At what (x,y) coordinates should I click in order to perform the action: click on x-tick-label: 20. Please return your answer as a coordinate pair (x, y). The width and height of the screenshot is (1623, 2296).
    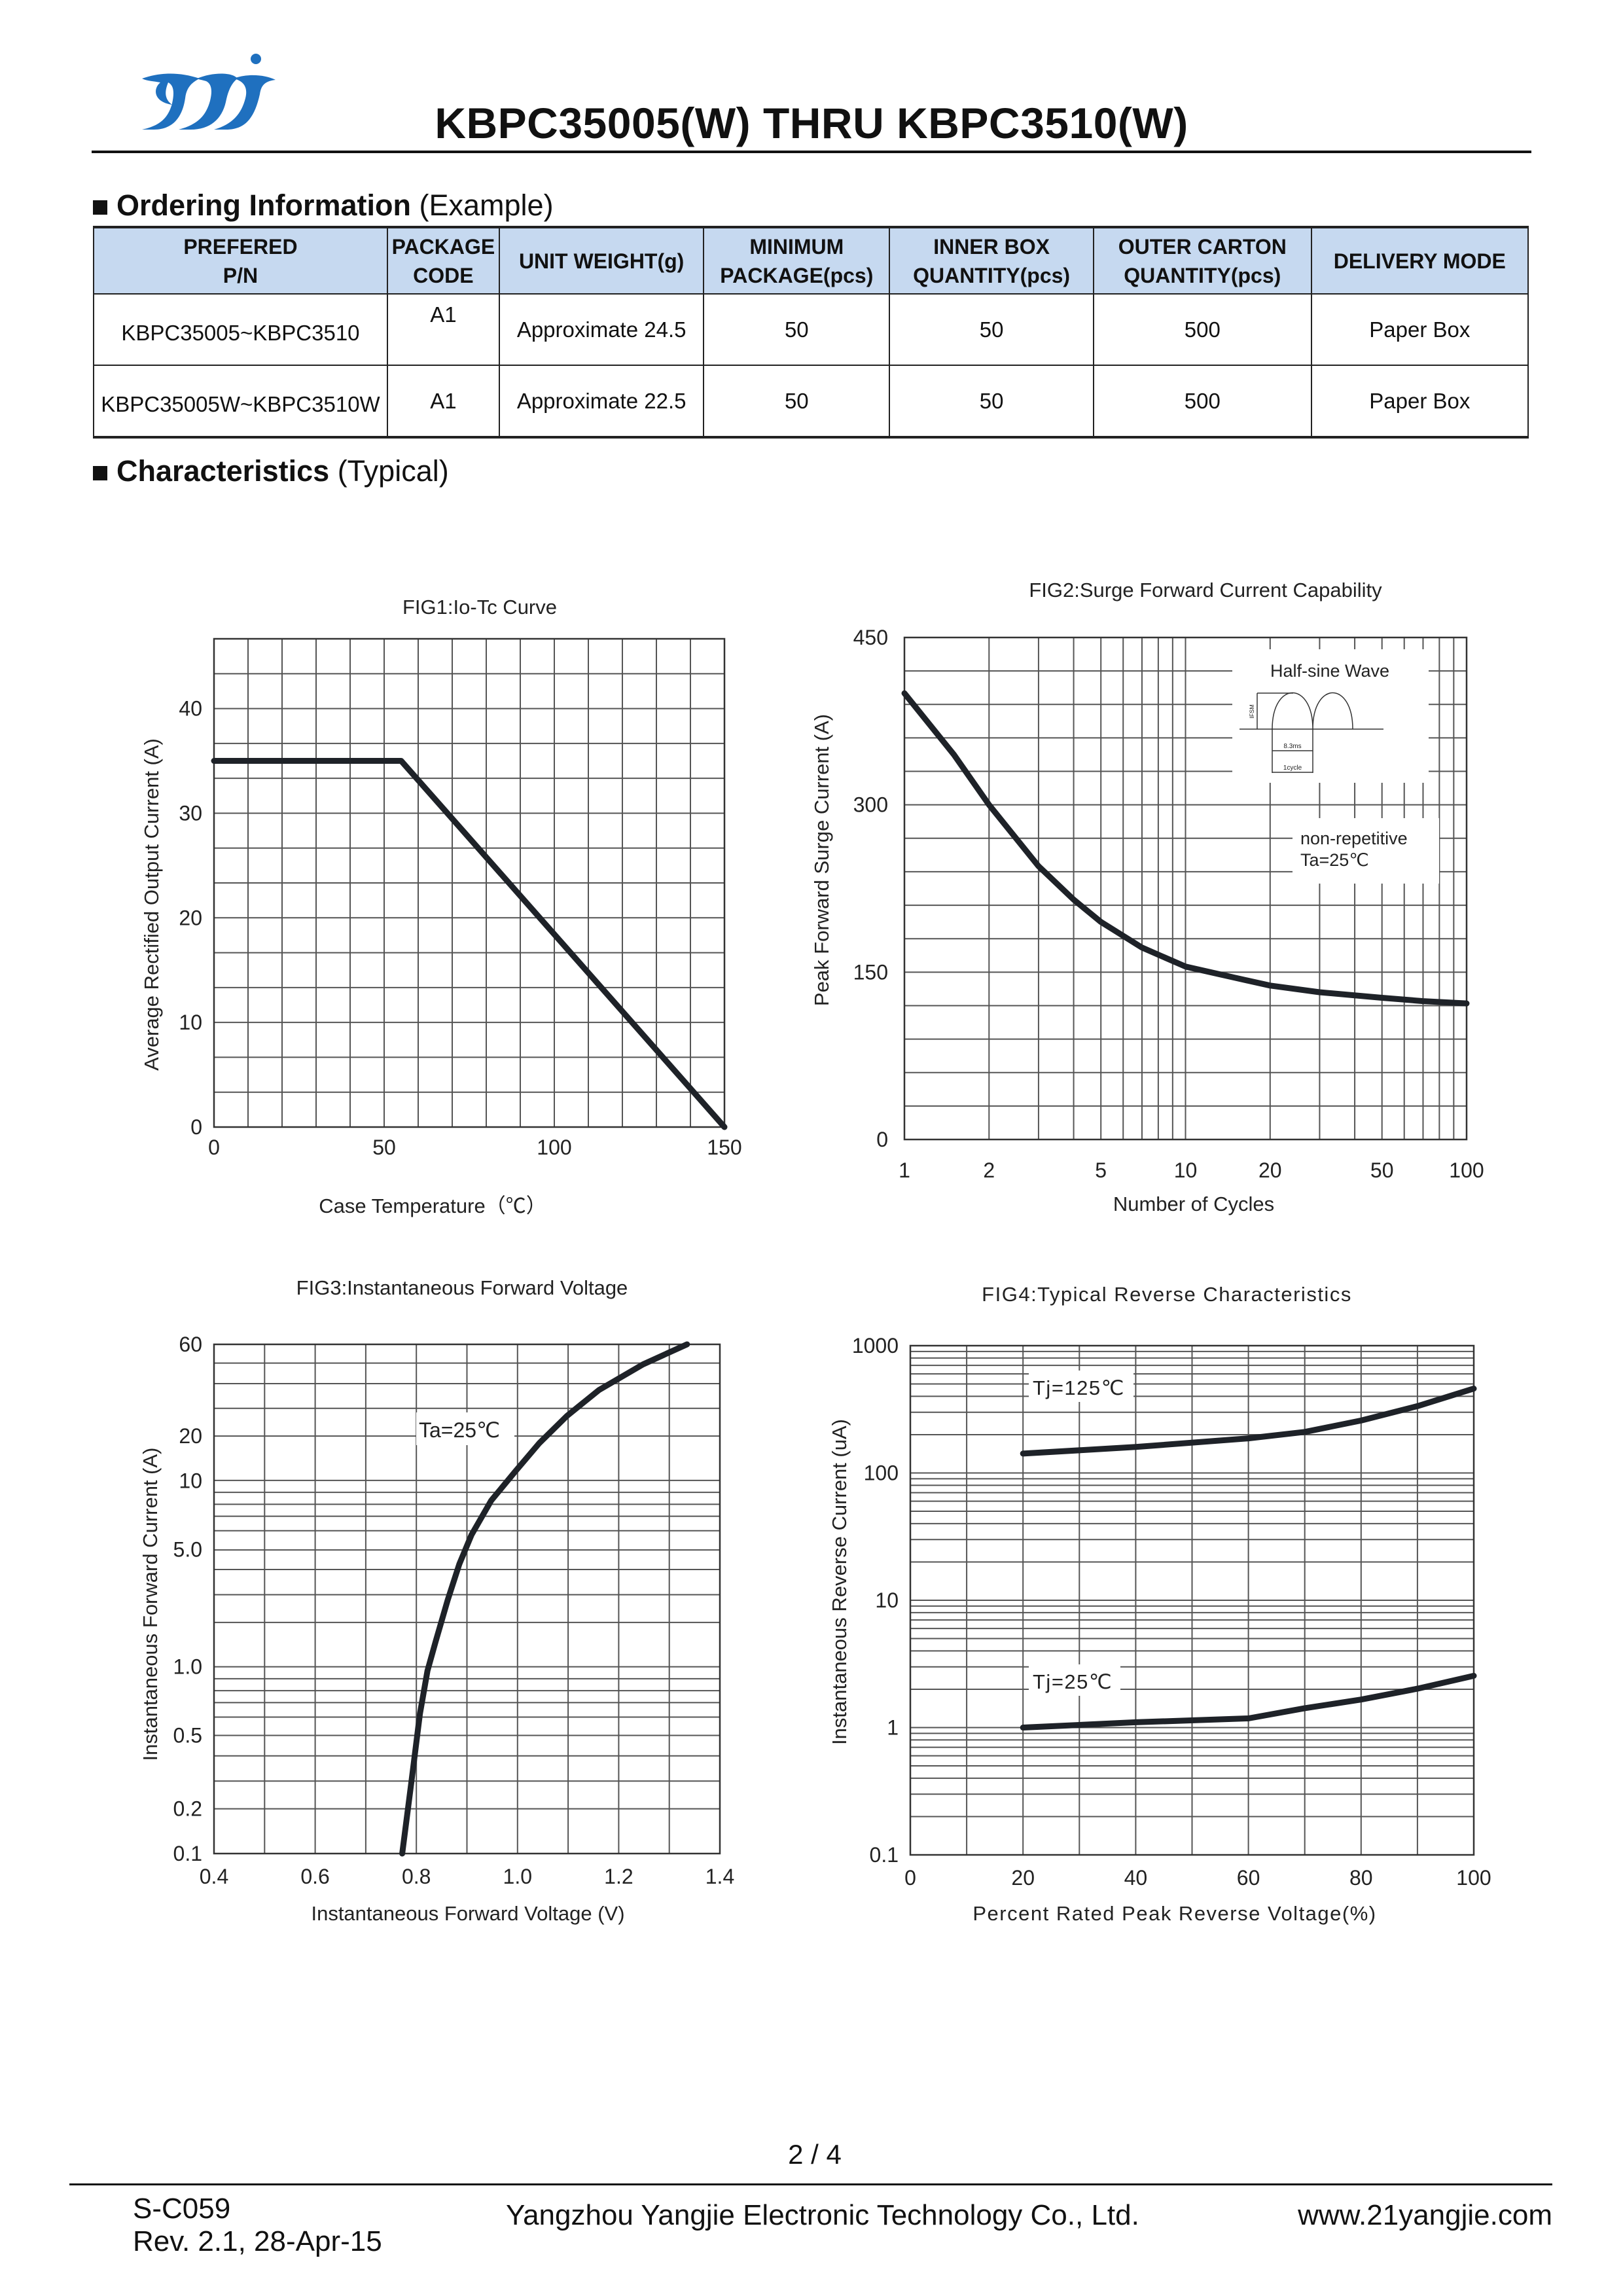
    Looking at the image, I should click on (1270, 1170).